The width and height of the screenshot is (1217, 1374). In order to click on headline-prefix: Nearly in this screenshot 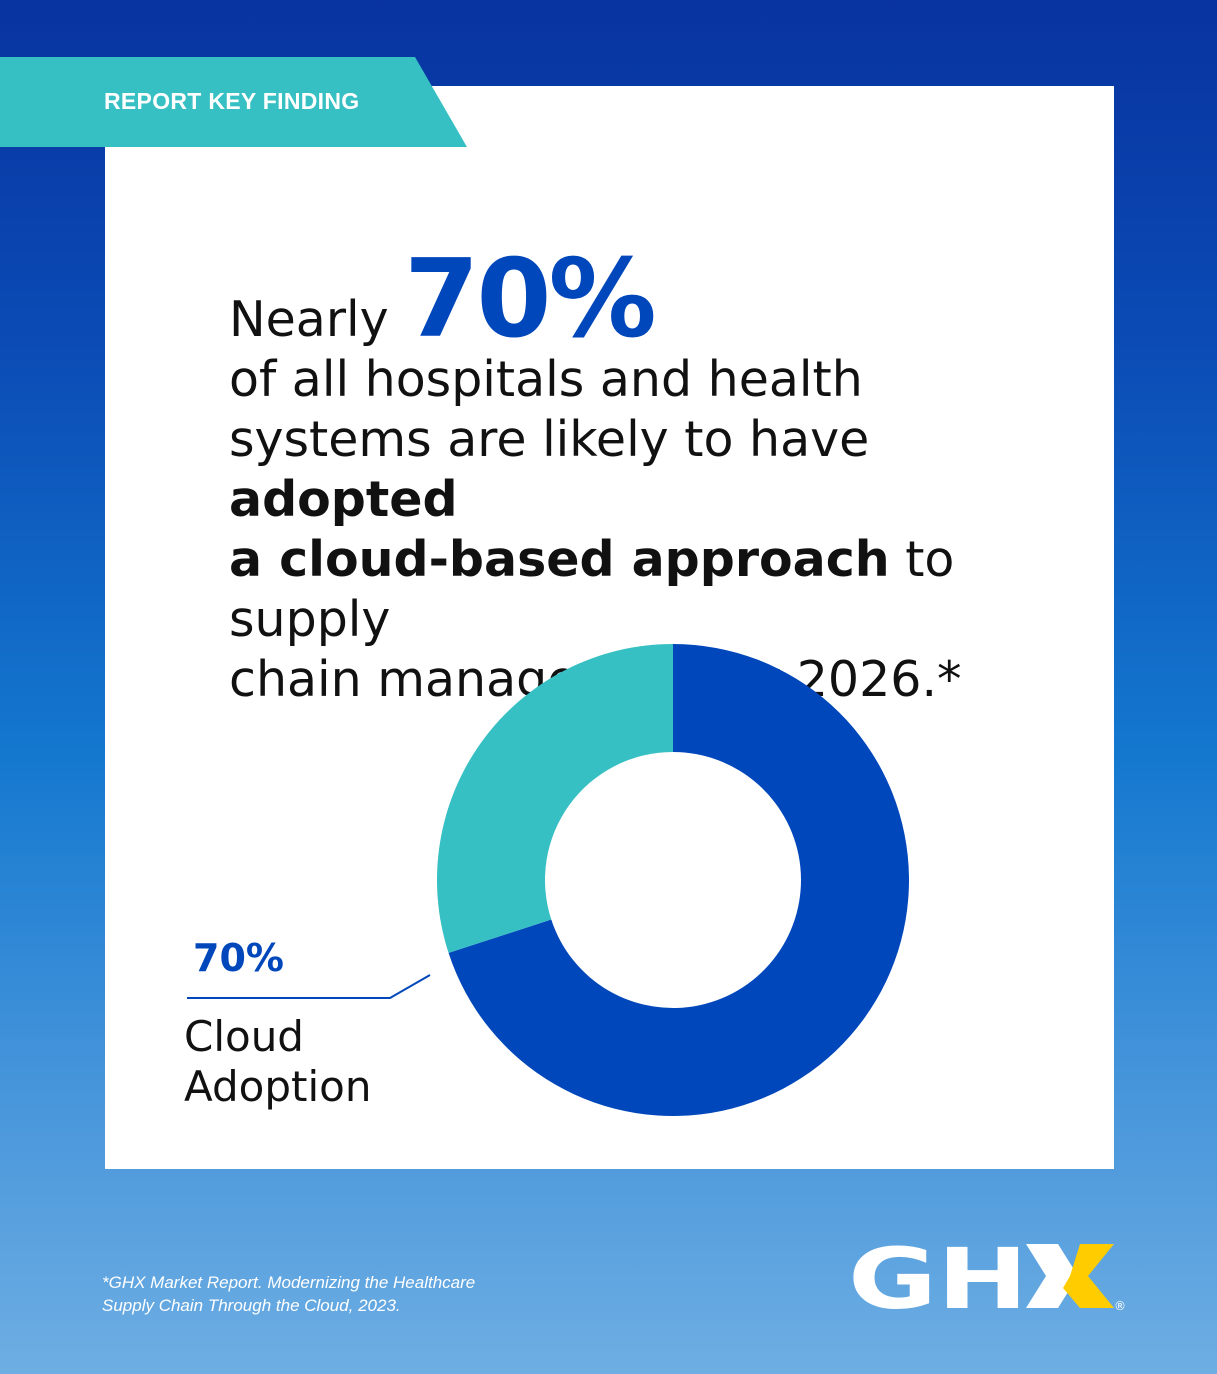, I will do `click(309, 319)`.